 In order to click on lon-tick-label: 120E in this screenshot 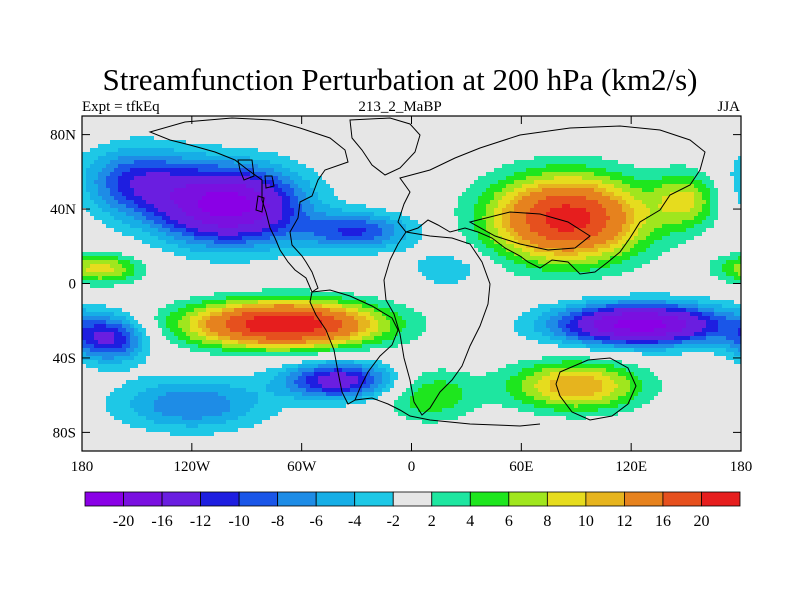, I will do `click(631, 467)`.